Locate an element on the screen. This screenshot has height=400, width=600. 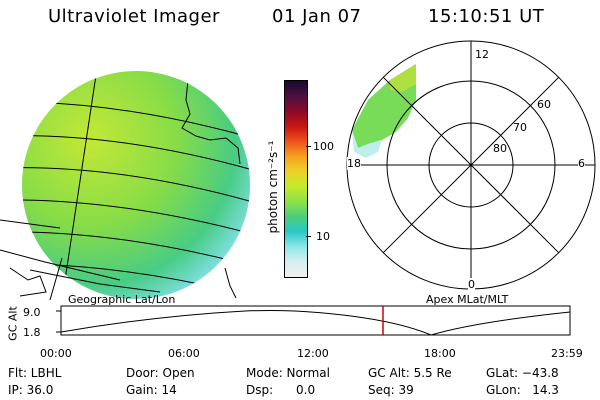
mlat-label-70: 70 is located at coordinates (520, 127).